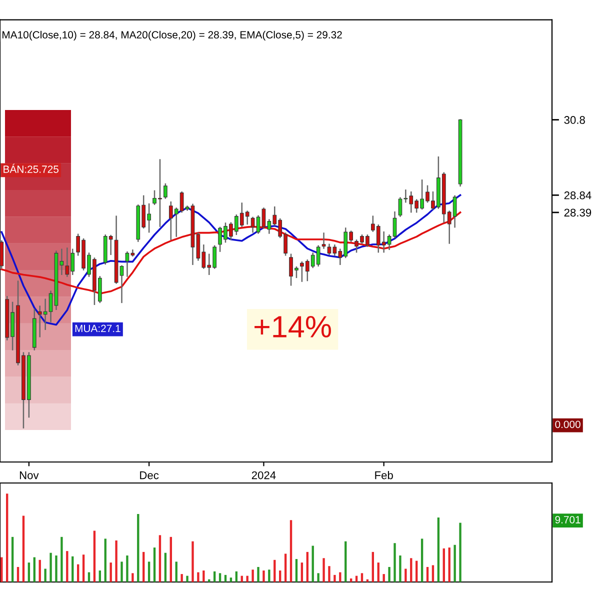  Describe the element at coordinates (97, 328) in the screenshot. I see `annotation: MUA:27.1` at that location.